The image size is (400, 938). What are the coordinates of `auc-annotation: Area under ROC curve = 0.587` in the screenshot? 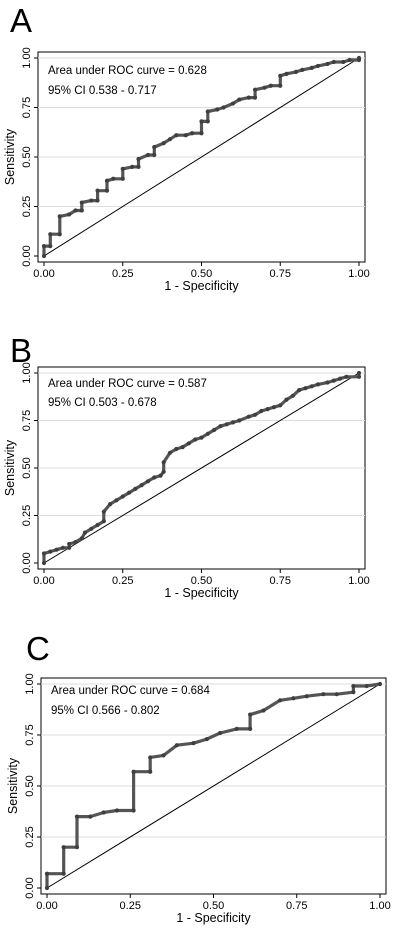 It's located at (127, 384).